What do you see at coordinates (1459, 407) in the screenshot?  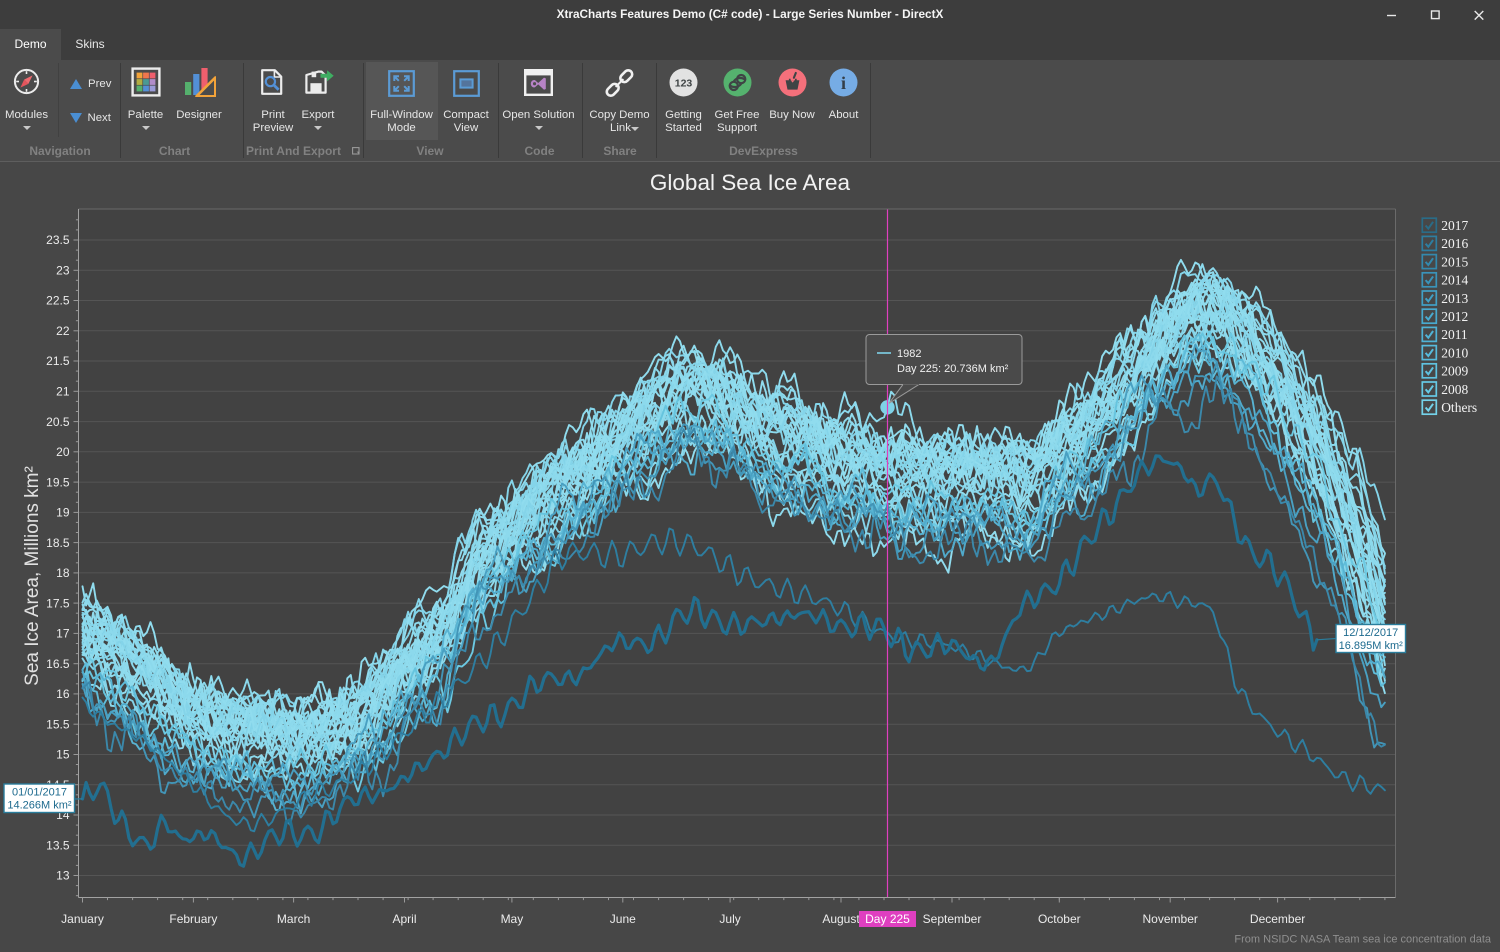 I see `svg-text: Others` at bounding box center [1459, 407].